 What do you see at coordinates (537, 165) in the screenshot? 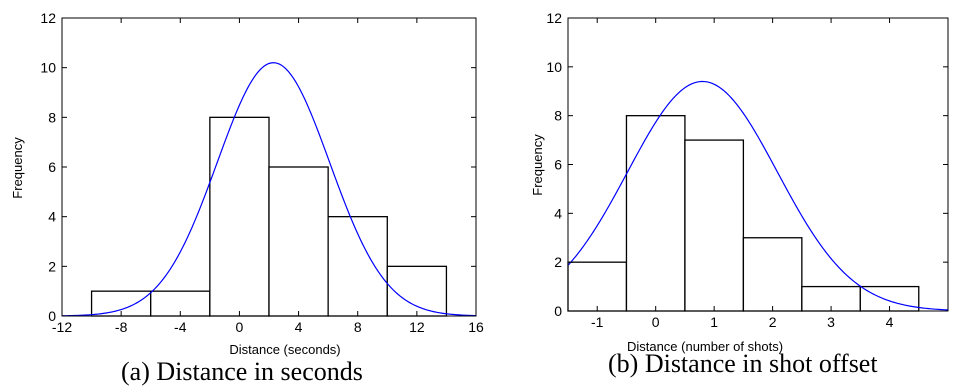
I see `y-axis-label-b: Frequency` at bounding box center [537, 165].